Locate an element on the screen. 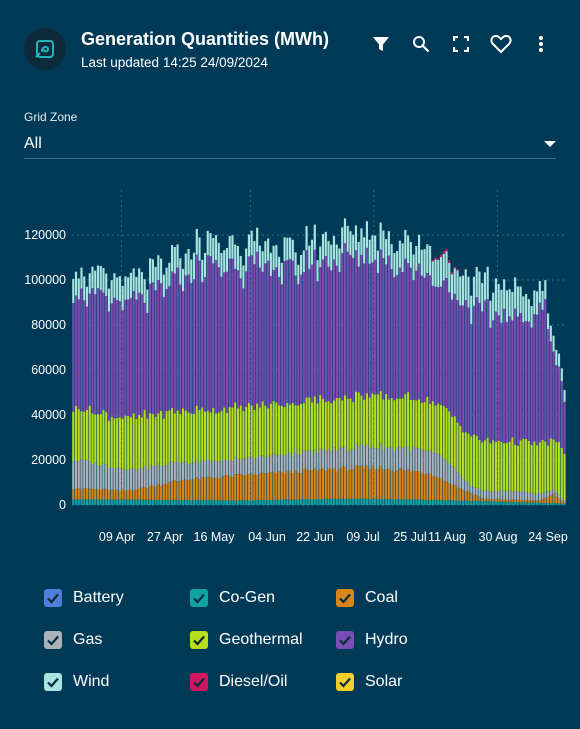 The width and height of the screenshot is (580, 729). legend-item: Wind is located at coordinates (117, 682).